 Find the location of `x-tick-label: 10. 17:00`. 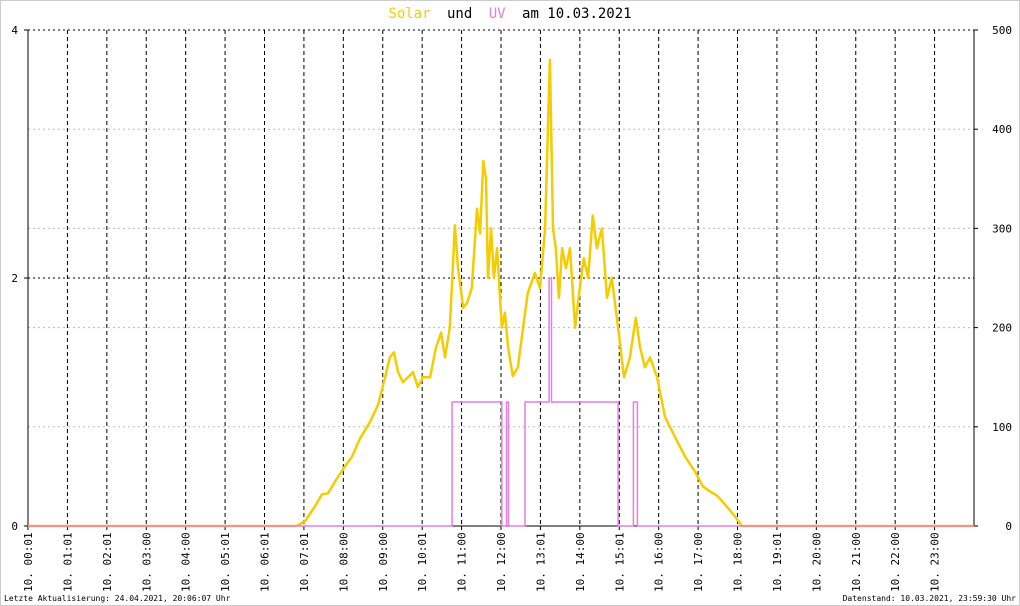

x-tick-label: 10. 17:00 is located at coordinates (698, 562).